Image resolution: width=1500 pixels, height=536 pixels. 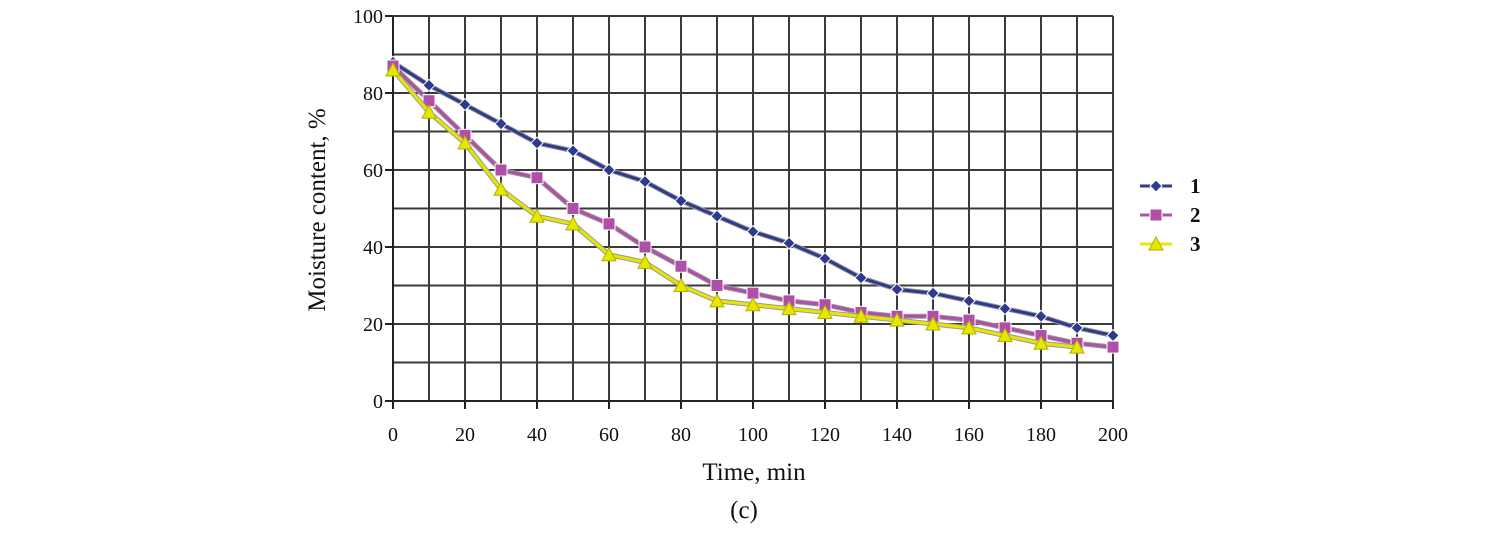 I want to click on y-tick-label: 100, so click(x=368, y=17).